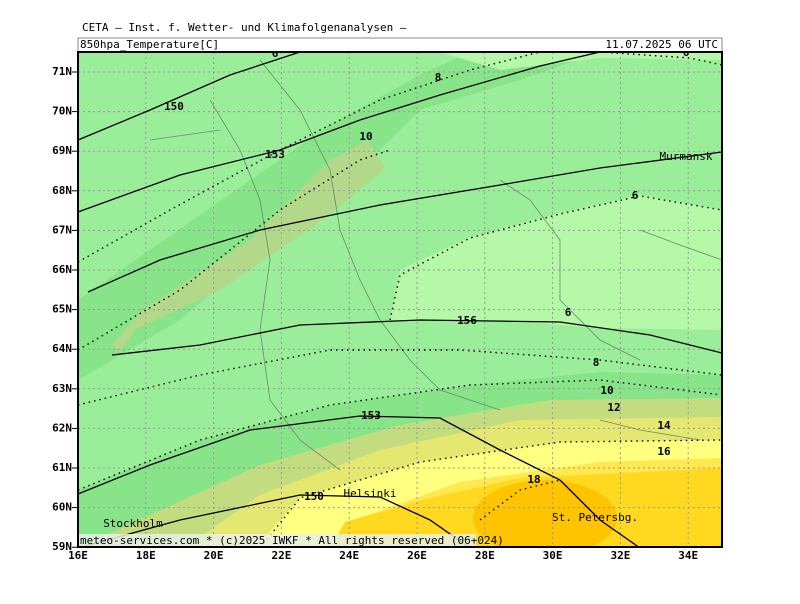 The width and height of the screenshot is (800, 604). I want to click on contour-label: 12, so click(613, 407).